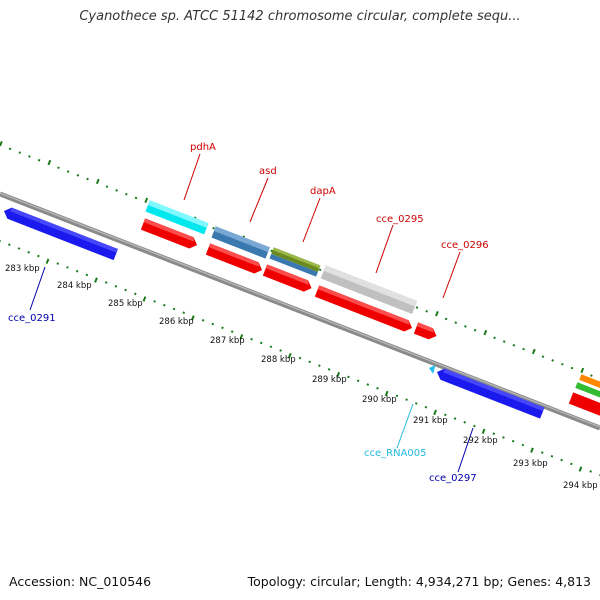  I want to click on label-pdhA: pdhA, so click(203, 147).